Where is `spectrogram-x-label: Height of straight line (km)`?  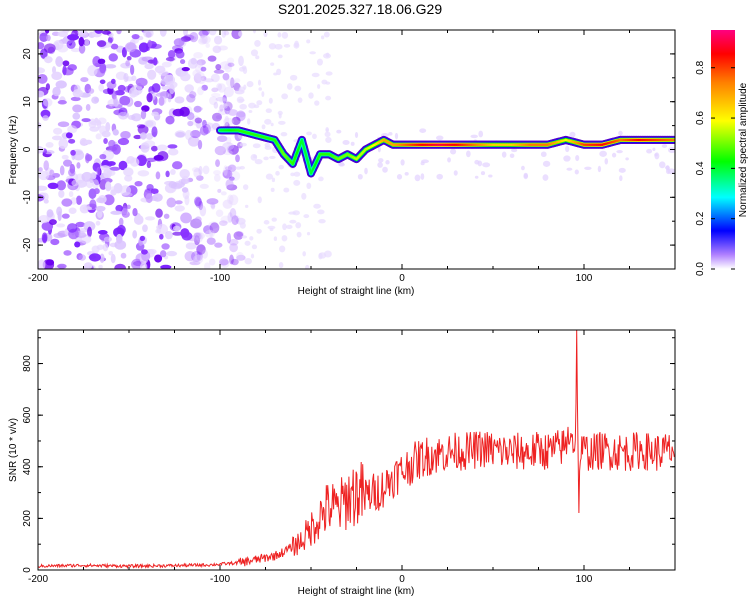
spectrogram-x-label: Height of straight line (km) is located at coordinates (356, 291).